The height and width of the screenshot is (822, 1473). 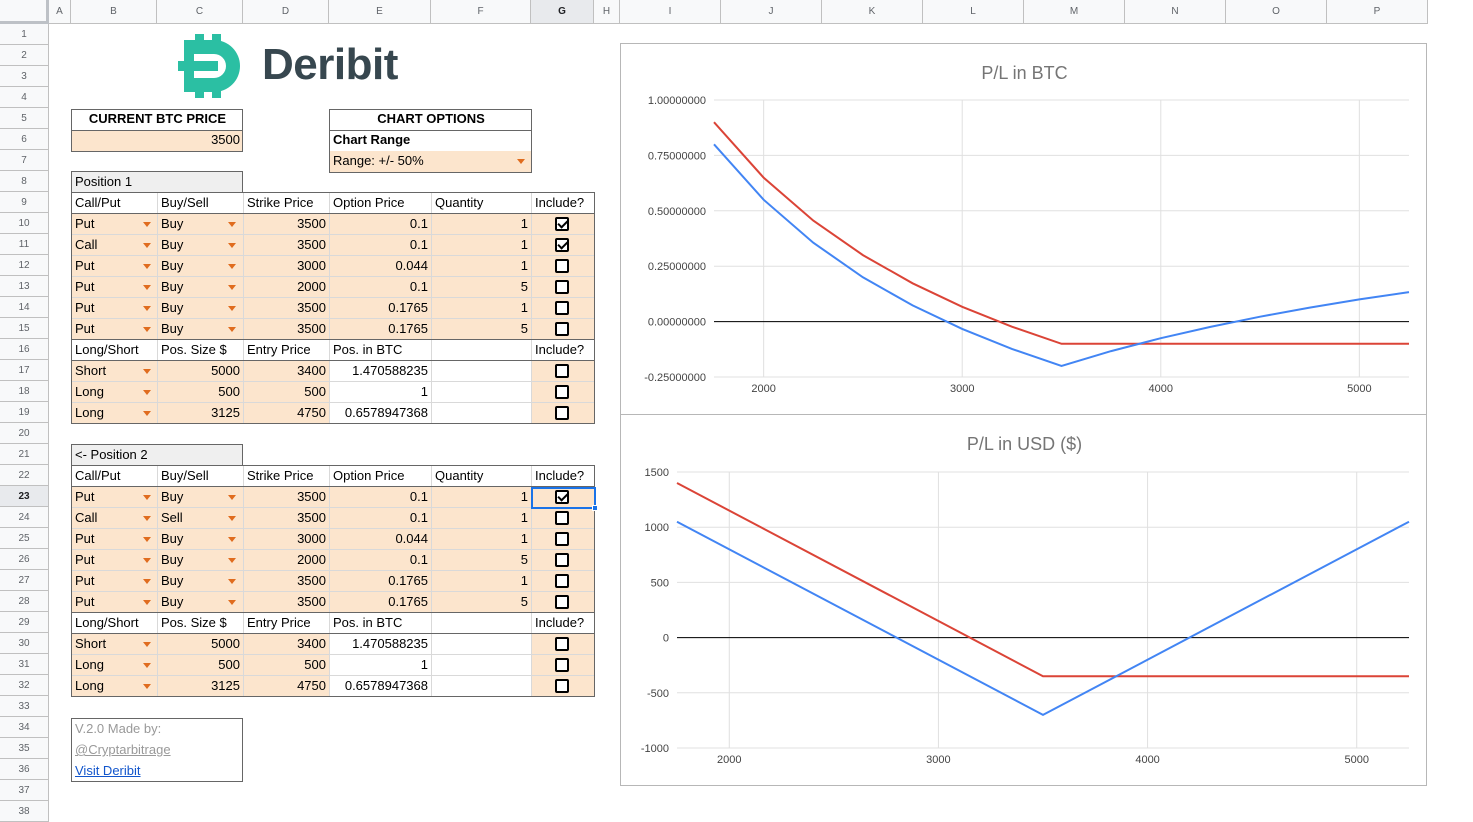 I want to click on chart-range-dropdown: Range: +/- 50%, so click(x=431, y=161).